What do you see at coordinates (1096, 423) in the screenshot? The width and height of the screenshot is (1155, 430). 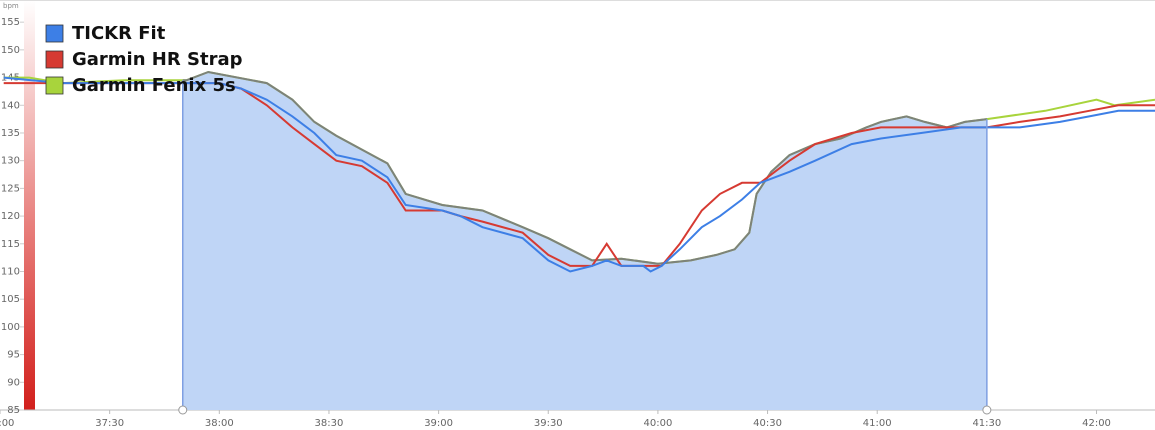 I see `x-tick-label: 42:00` at bounding box center [1096, 423].